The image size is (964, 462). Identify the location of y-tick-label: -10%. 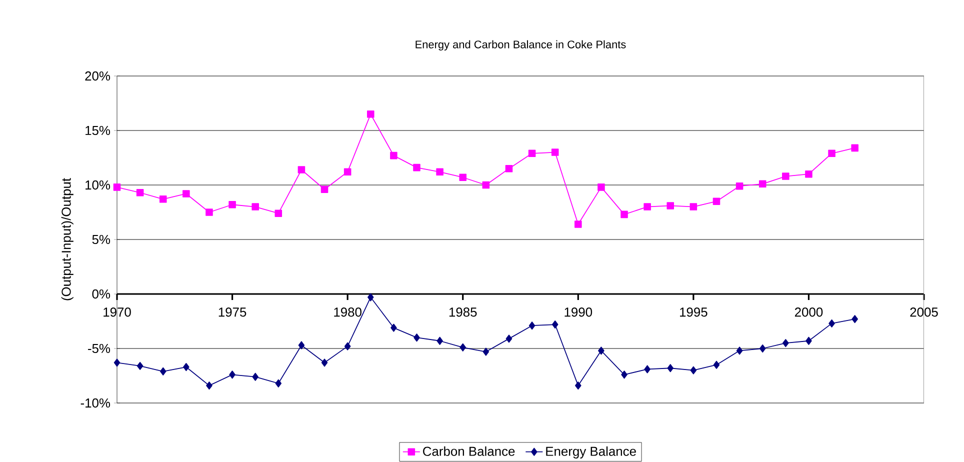
(95, 403).